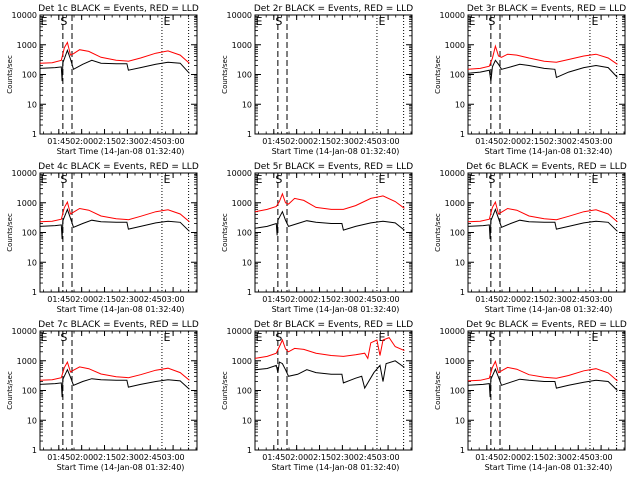 Image resolution: width=640 pixels, height=480 pixels. What do you see at coordinates (546, 167) in the screenshot?
I see `panel-title: Det 6c BLACK = Events, RED = LLD` at bounding box center [546, 167].